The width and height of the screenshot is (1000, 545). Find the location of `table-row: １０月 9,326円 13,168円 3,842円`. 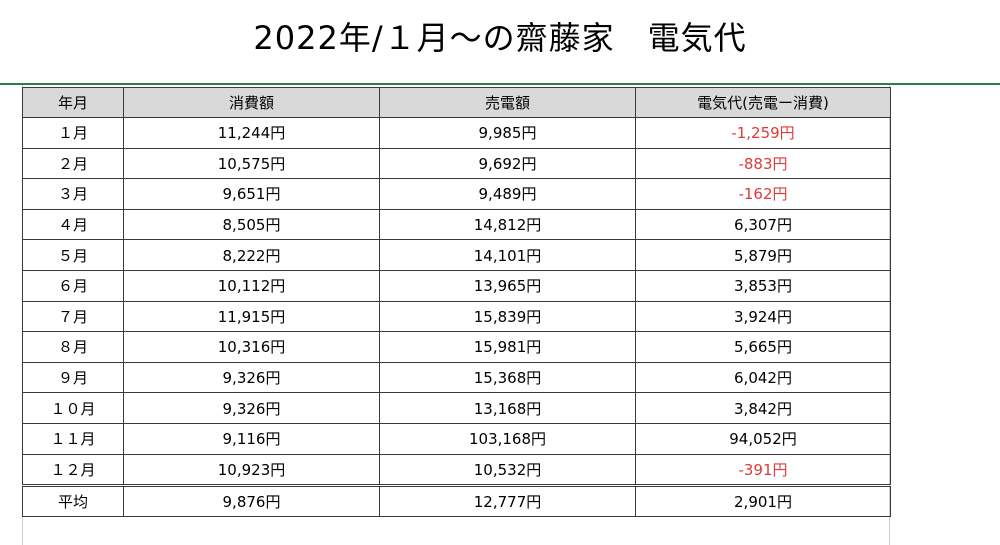

table-row: １０月 9,326円 13,168円 3,842円 is located at coordinates (456, 408).